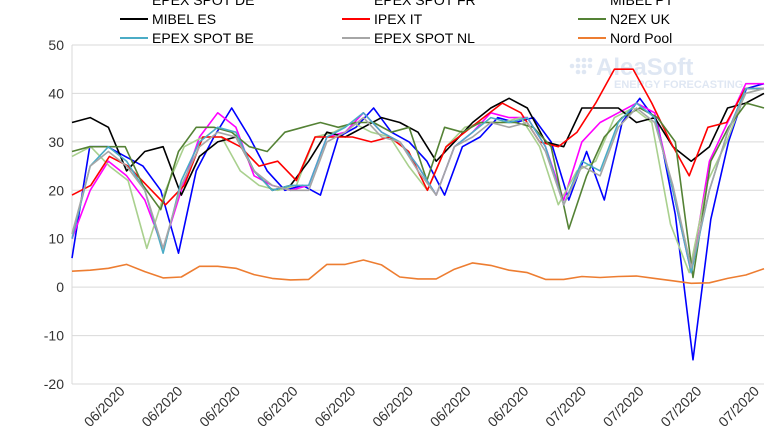 This screenshot has height=440, width=780. Describe the element at coordinates (418, 272) in the screenshot. I see `series-line-nord-pool` at that location.